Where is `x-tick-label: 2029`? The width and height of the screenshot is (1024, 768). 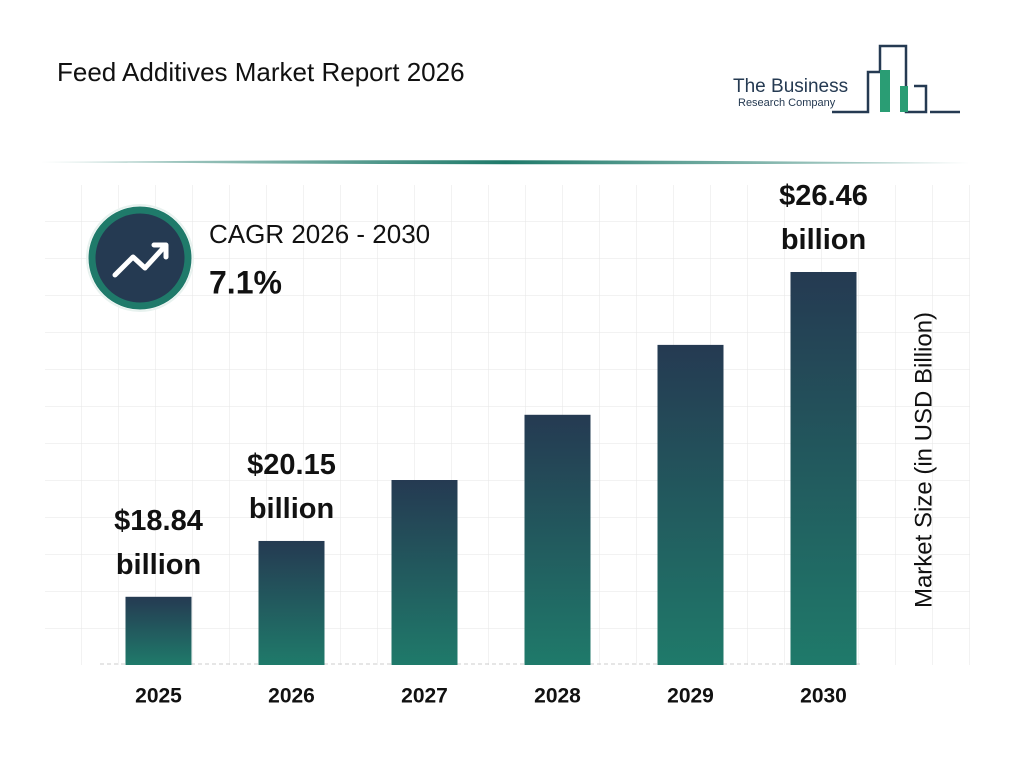 x-tick-label: 2029 is located at coordinates (690, 696).